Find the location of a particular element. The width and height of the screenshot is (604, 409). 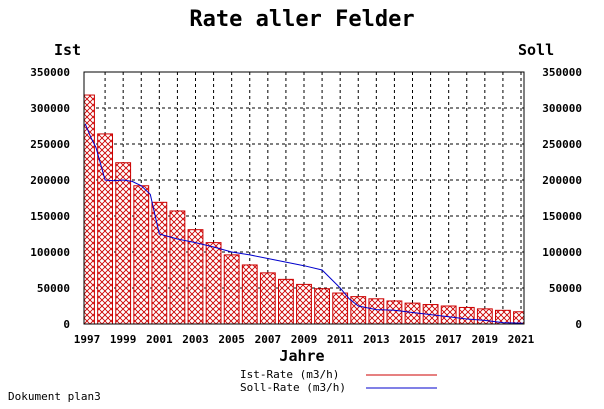

bar-2017 is located at coordinates (448, 315).